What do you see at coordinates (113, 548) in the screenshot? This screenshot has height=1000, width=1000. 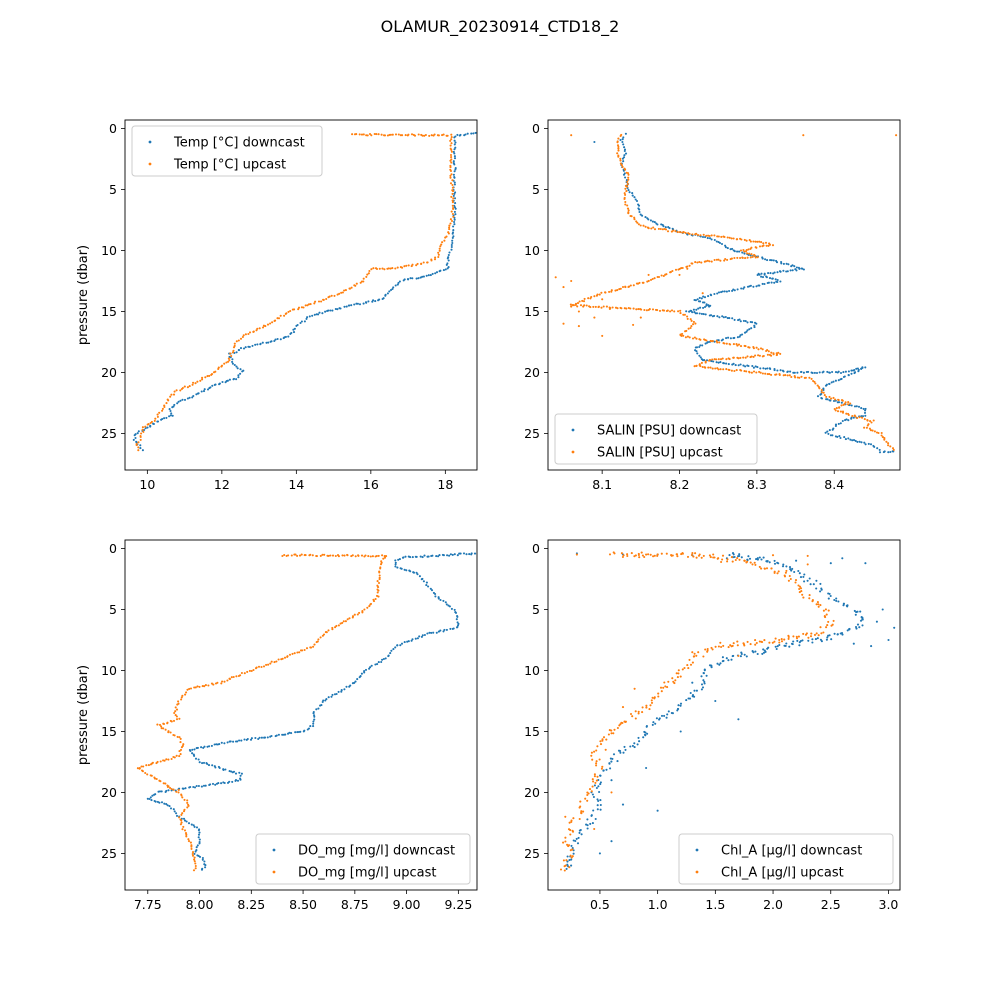 I see `y-tick-label: 0` at bounding box center [113, 548].